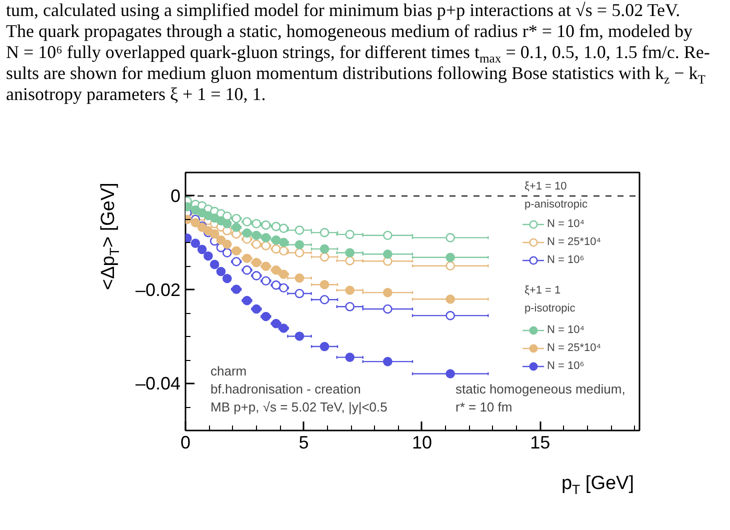 The height and width of the screenshot is (530, 730). I want to click on annotation: p-isotropic, so click(550, 308).